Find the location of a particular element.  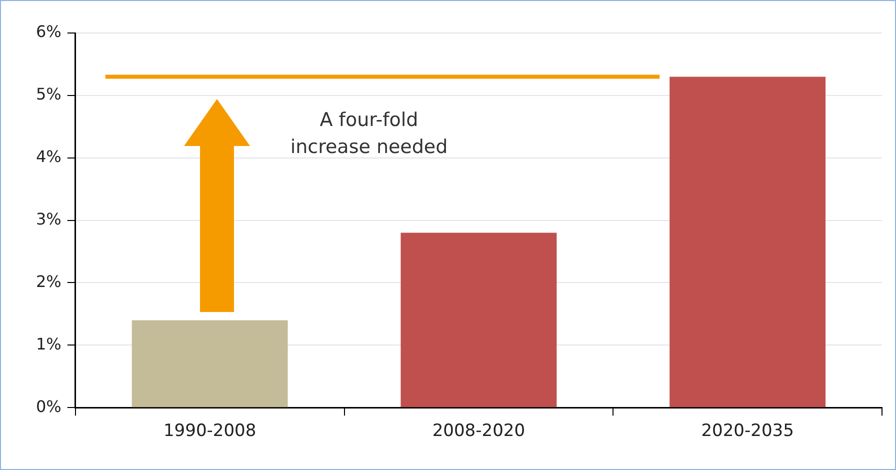

y-tick-label: 0% is located at coordinates (49, 406).